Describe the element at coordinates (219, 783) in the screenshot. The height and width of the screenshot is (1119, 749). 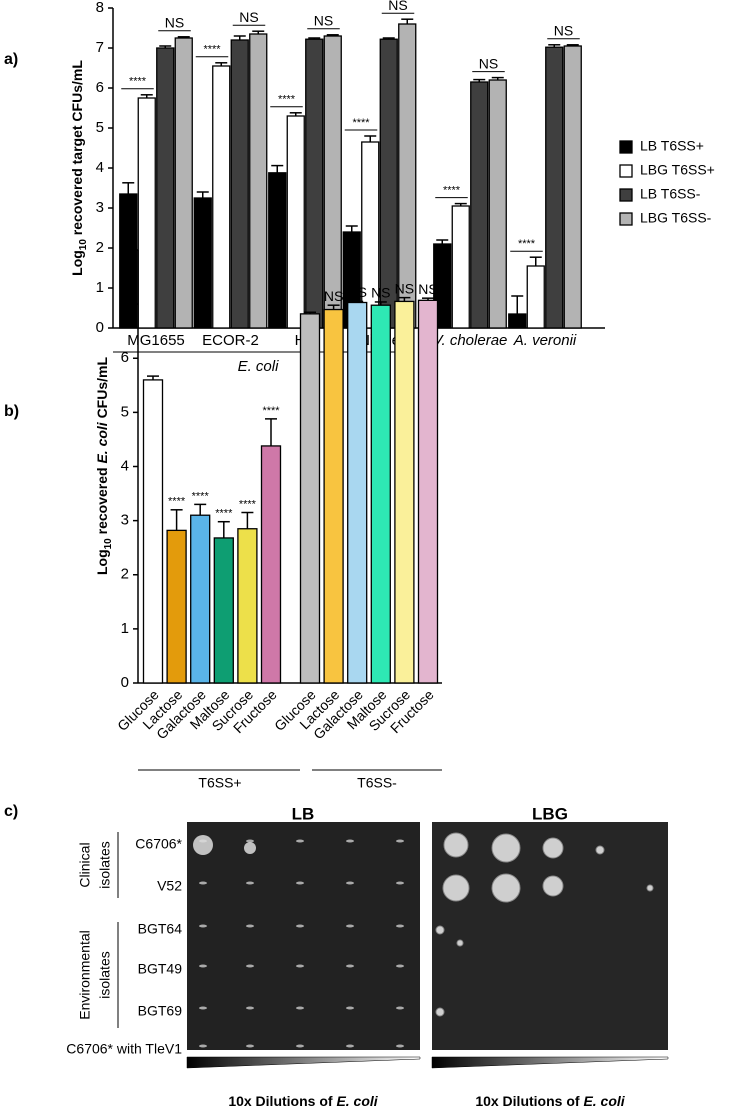
I see `group-label: T6SS+` at that location.